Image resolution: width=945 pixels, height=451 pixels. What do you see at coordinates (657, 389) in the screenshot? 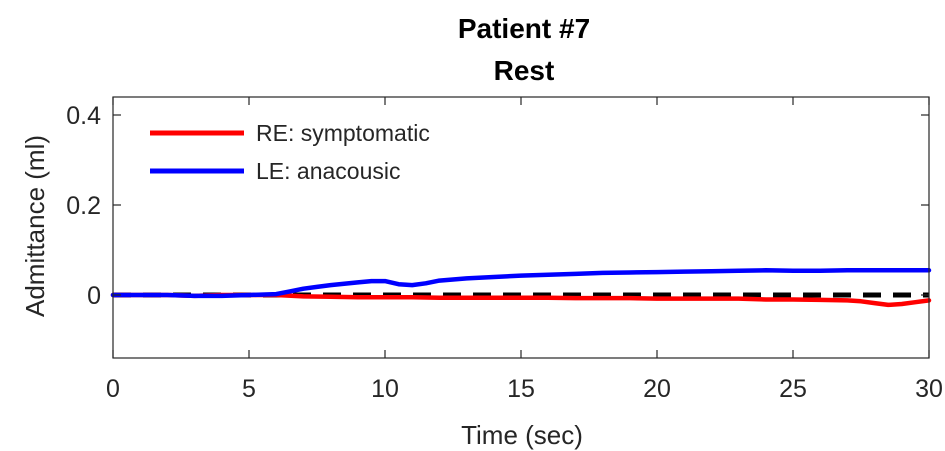
I see `x-tick-label: 20` at bounding box center [657, 389].